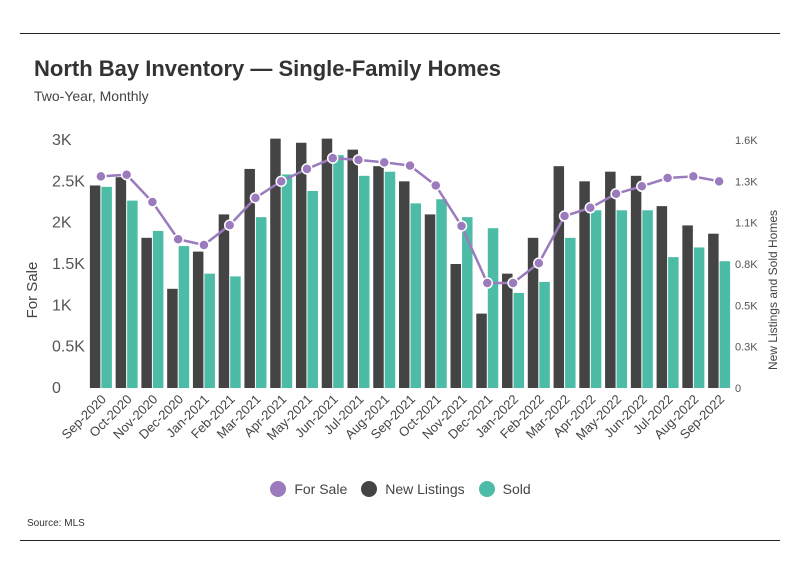 This screenshot has width=801, height=575. What do you see at coordinates (425, 489) in the screenshot?
I see `legend-label-new-listings: New Listings` at bounding box center [425, 489].